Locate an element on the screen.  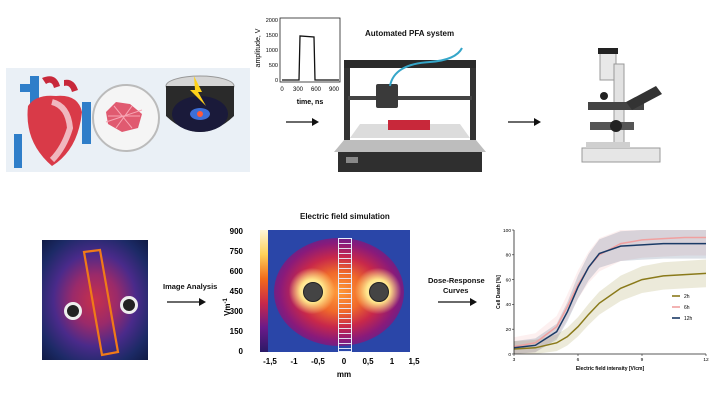
pulse-plot-xtick: 900 is located at coordinates (334, 90).